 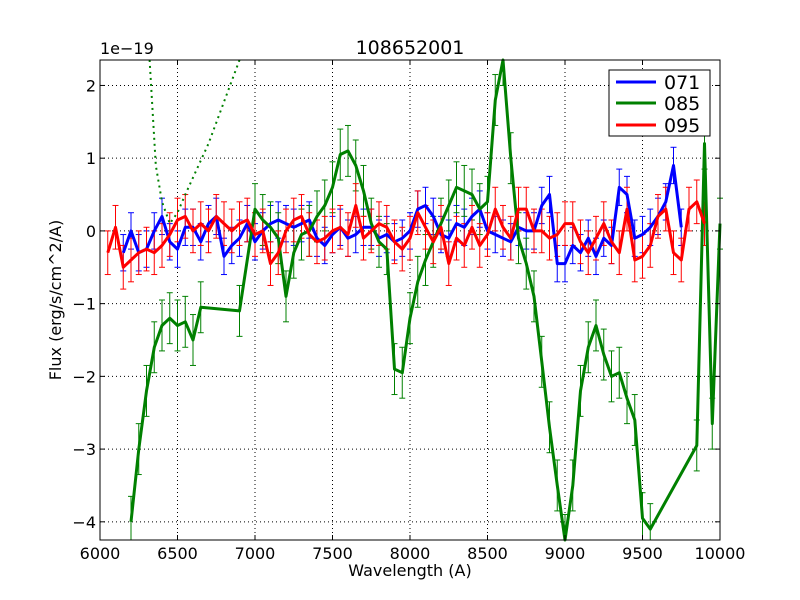 What do you see at coordinates (659, 103) in the screenshot?
I see `legend: 071 085 095` at bounding box center [659, 103].